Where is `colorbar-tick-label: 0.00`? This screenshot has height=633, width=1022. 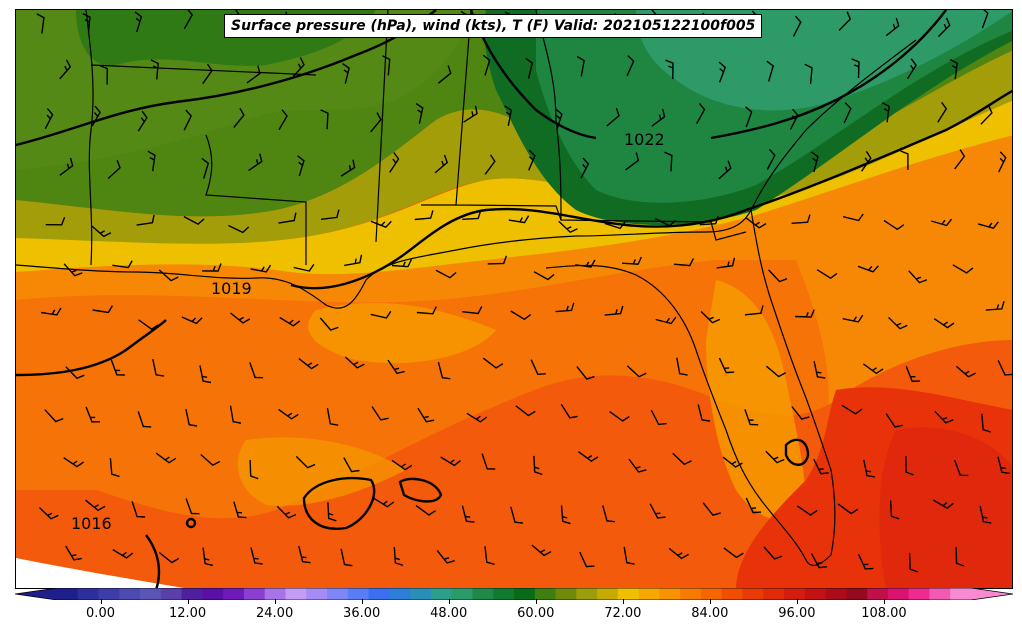 colorbar-tick-label: 0.00 is located at coordinates (100, 613).